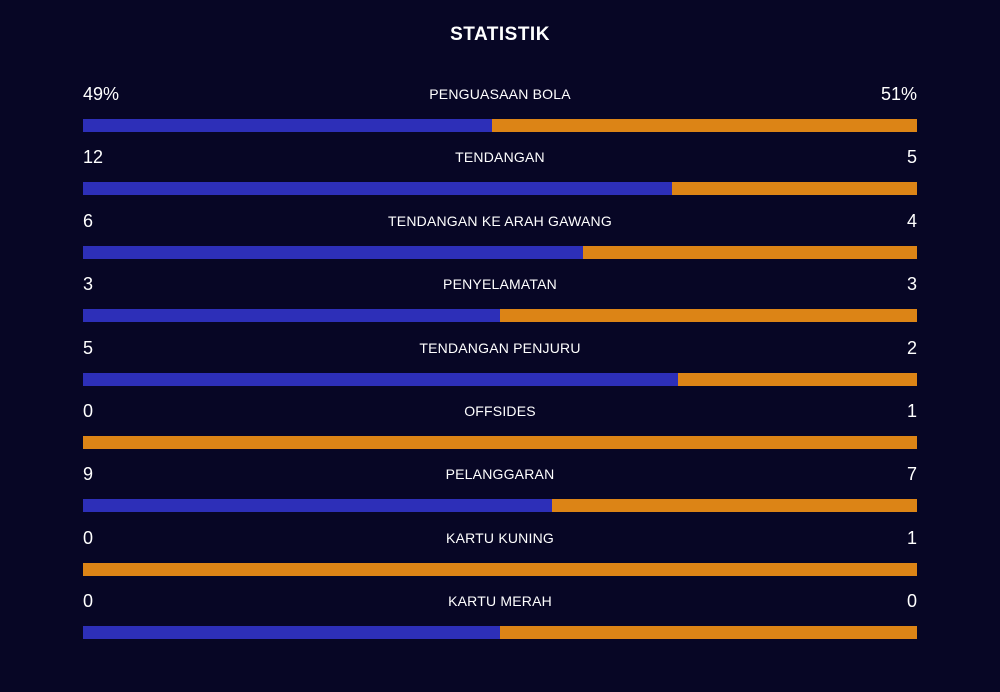 This screenshot has height=692, width=1000. What do you see at coordinates (88, 220) in the screenshot?
I see `home-value: 6` at bounding box center [88, 220].